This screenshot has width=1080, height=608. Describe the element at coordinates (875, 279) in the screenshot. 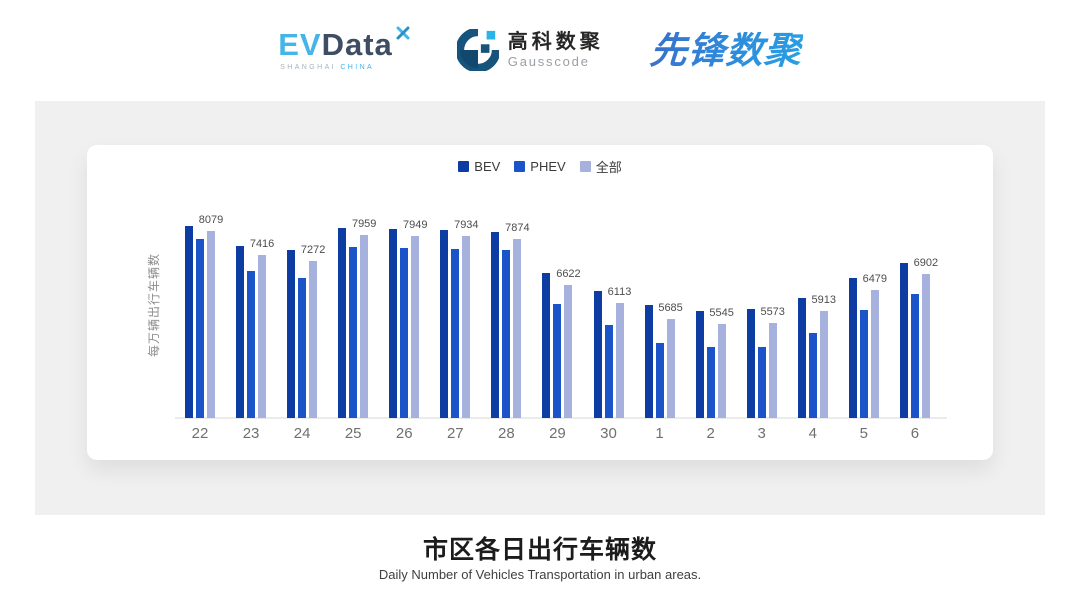

I see `bar-value-label: 6479` at that location.